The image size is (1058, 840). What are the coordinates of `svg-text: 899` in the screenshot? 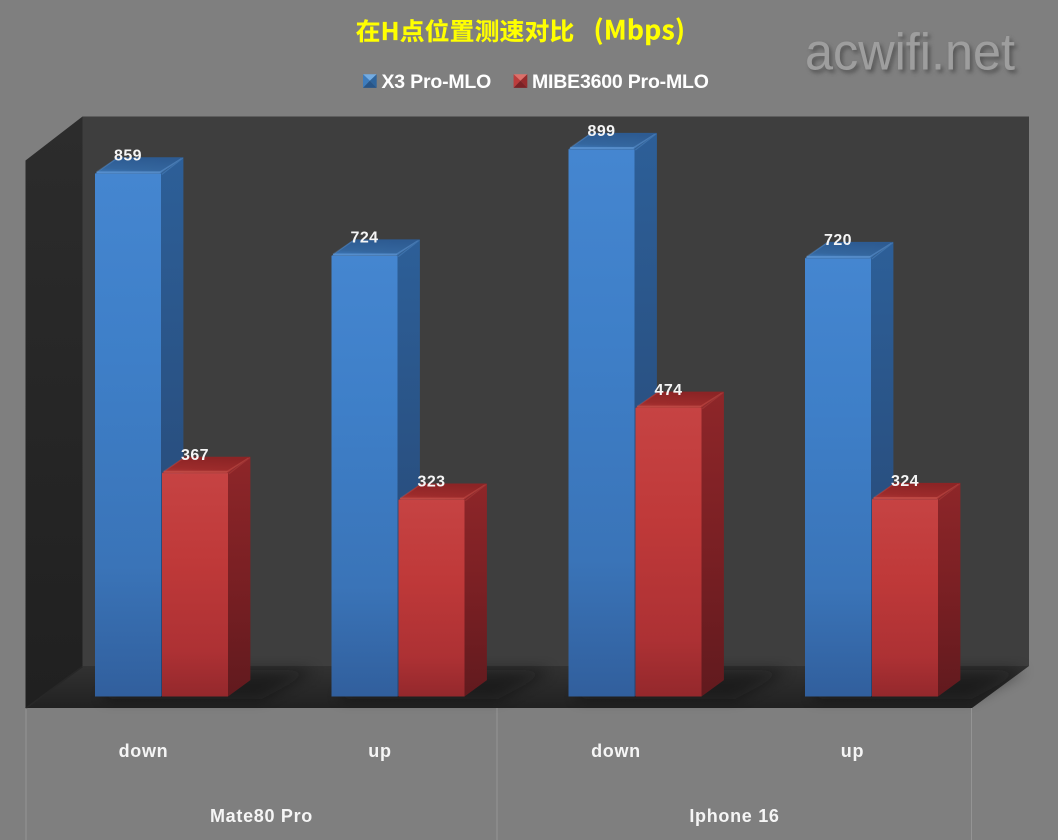 It's located at (602, 131).